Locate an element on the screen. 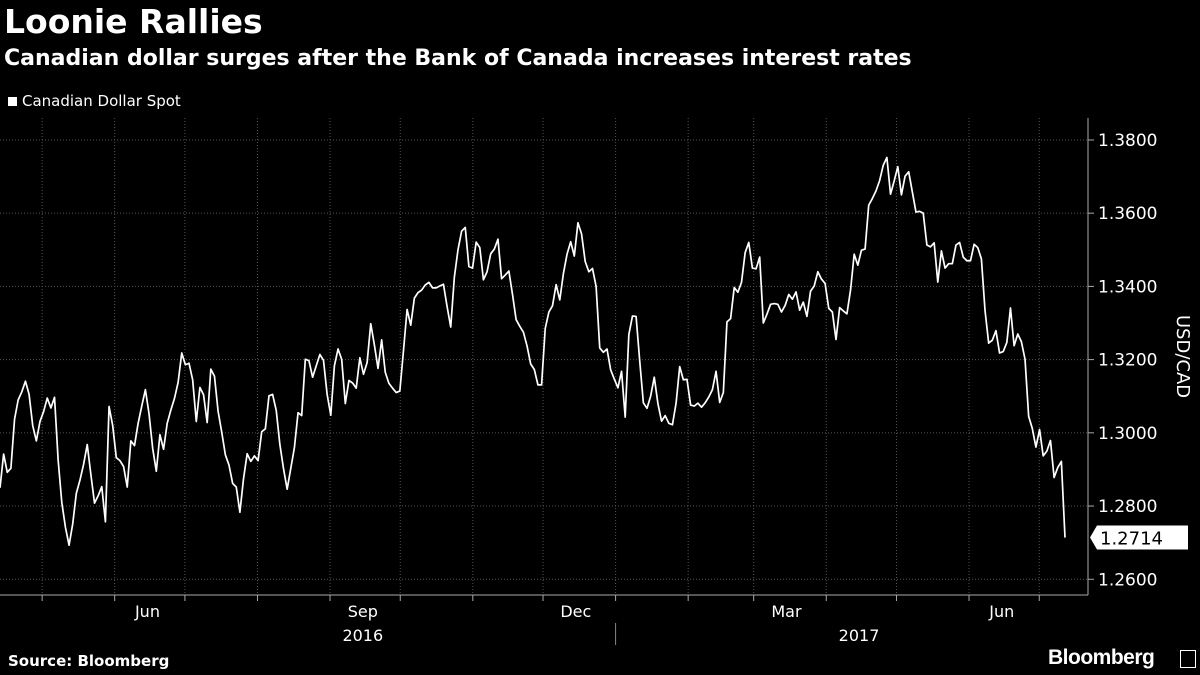 This screenshot has width=1200, height=675. y-axis-title: USD/CAD is located at coordinates (1182, 356).